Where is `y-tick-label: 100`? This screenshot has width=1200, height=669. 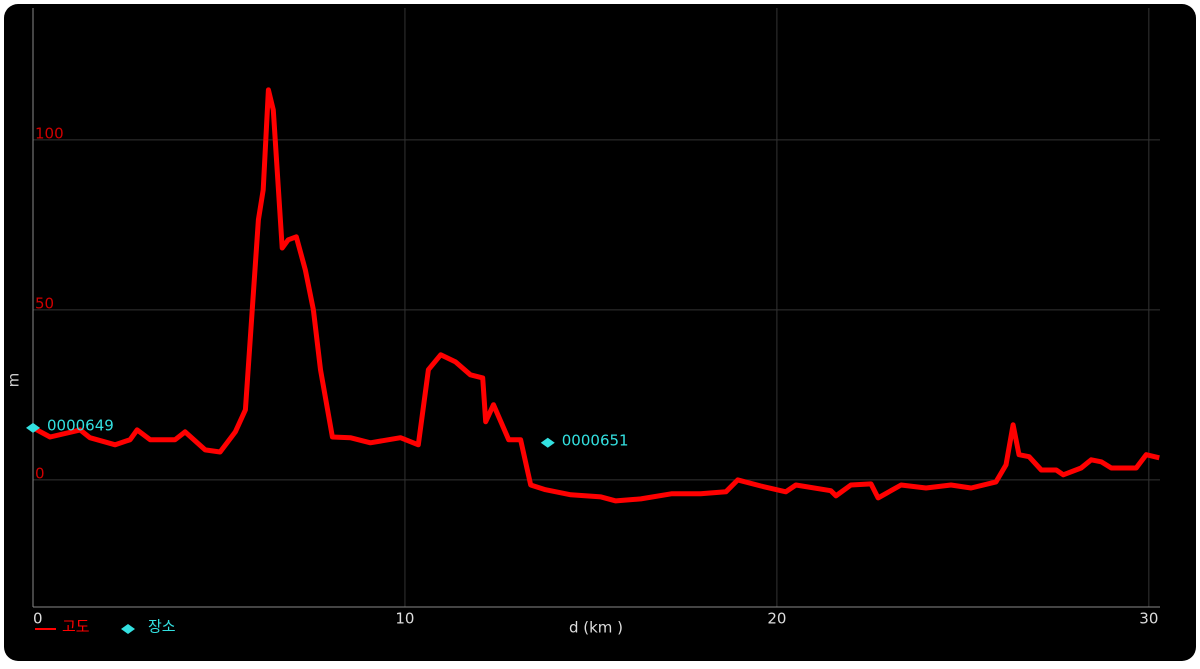
y-tick-label: 100 is located at coordinates (49, 133).